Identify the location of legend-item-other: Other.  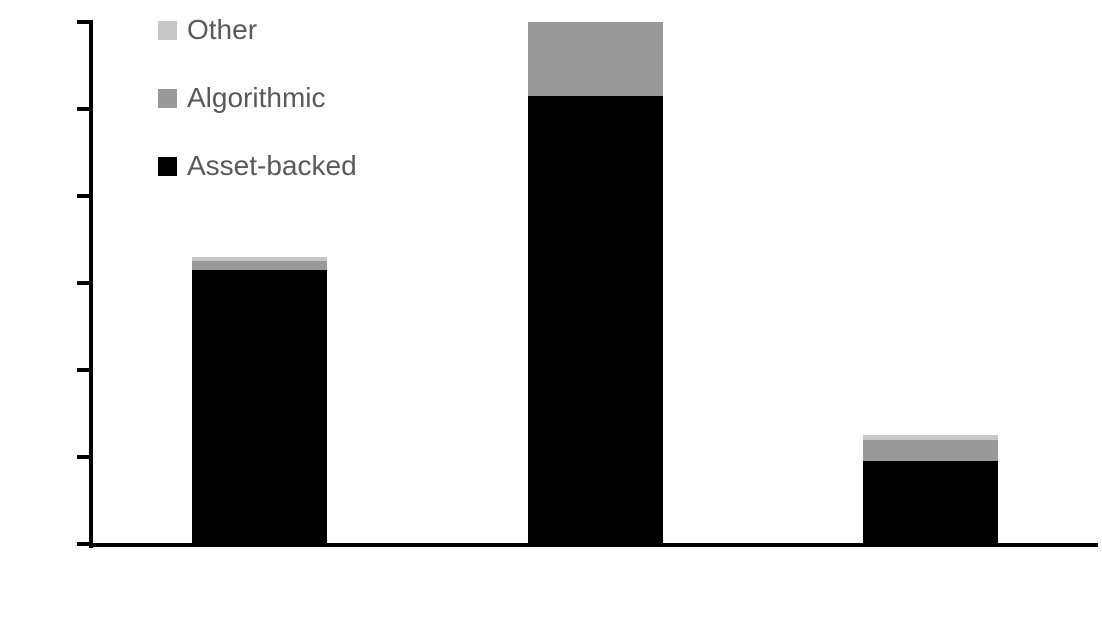
(257, 30).